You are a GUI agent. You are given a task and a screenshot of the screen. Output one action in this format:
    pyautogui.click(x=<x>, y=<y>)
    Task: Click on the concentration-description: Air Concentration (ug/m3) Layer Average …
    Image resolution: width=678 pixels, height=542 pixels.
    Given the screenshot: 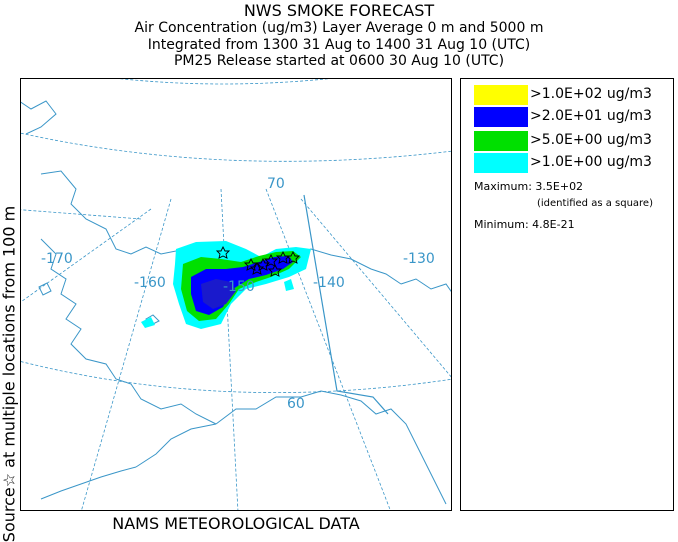 What is the action you would take?
    pyautogui.click(x=339, y=28)
    